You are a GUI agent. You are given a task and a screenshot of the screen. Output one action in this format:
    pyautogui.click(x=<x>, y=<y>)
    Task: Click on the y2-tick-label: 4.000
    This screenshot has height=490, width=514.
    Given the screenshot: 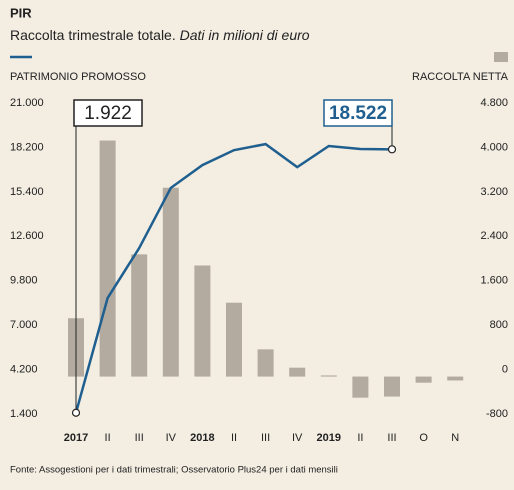 What is the action you would take?
    pyautogui.click(x=494, y=147)
    